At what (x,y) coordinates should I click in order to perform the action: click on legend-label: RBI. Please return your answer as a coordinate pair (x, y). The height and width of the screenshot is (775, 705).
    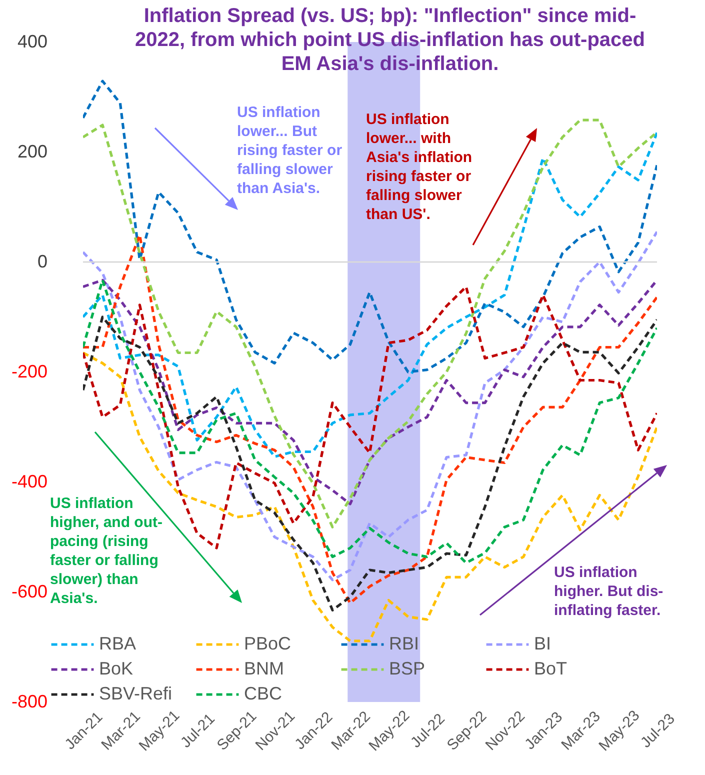
    Looking at the image, I should click on (404, 644).